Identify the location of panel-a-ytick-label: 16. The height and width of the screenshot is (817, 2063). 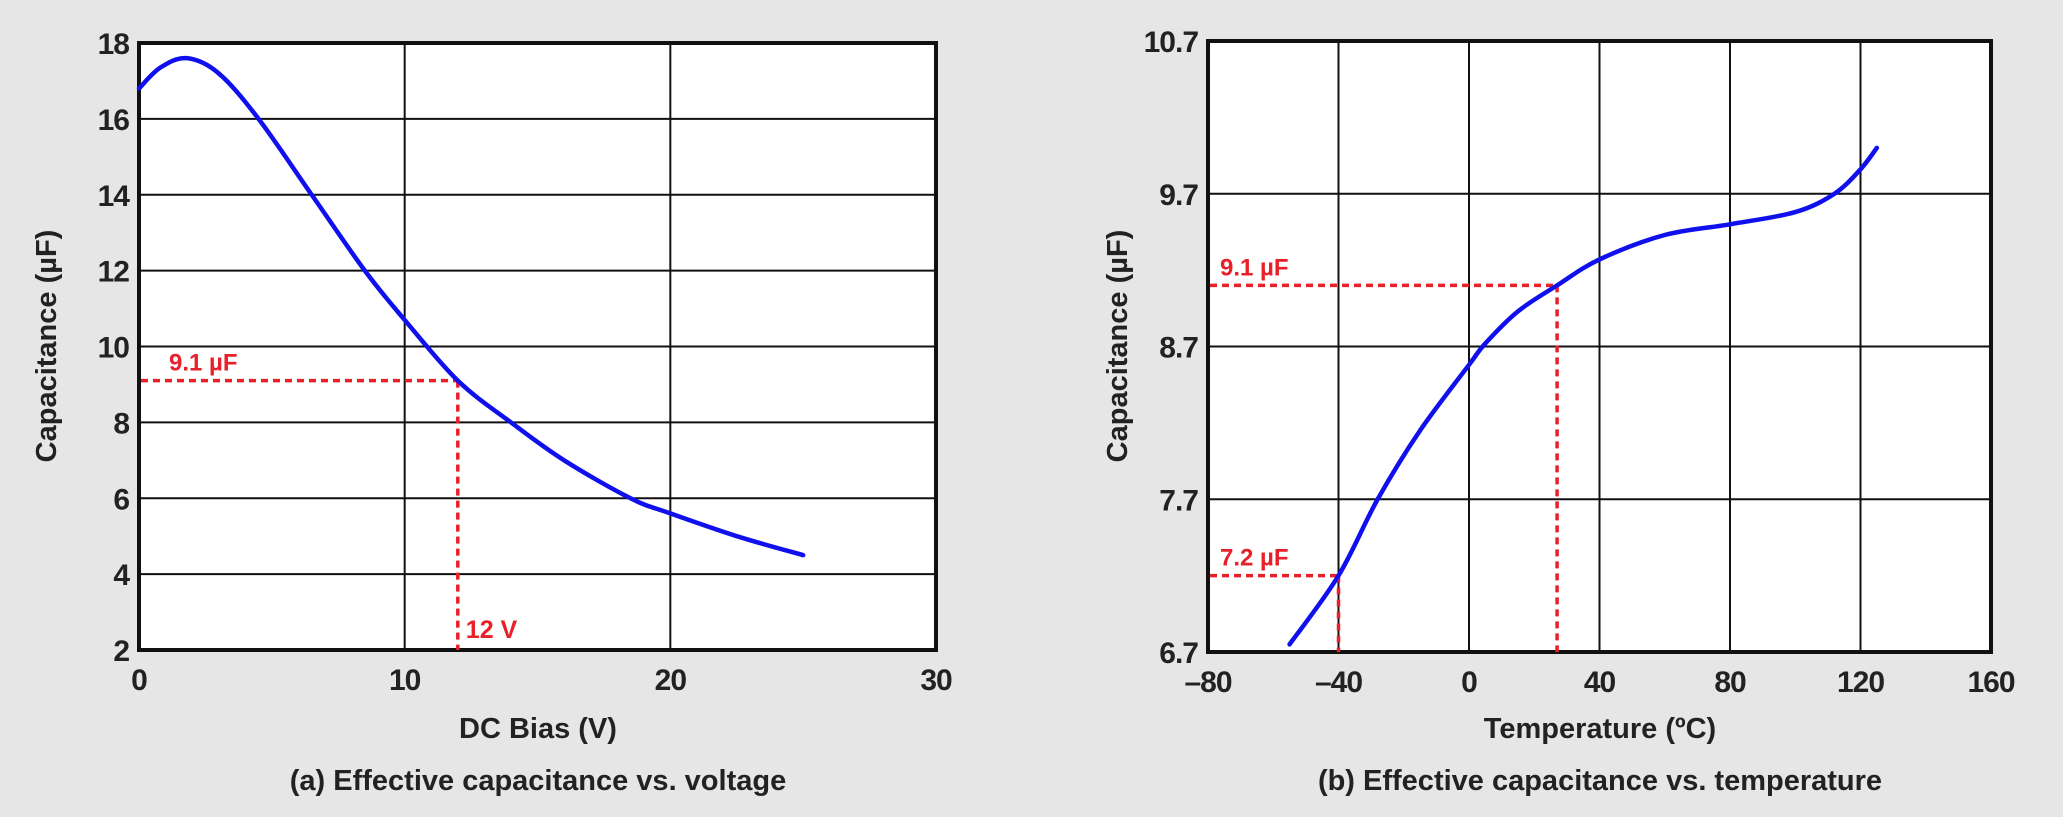
(114, 120).